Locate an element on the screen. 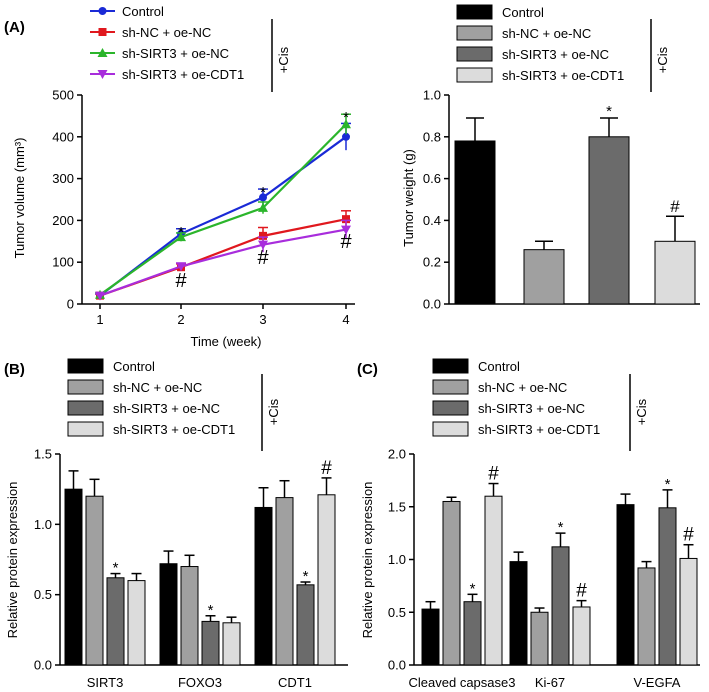  bar-chart-b-s0-g1 is located at coordinates (168, 614).